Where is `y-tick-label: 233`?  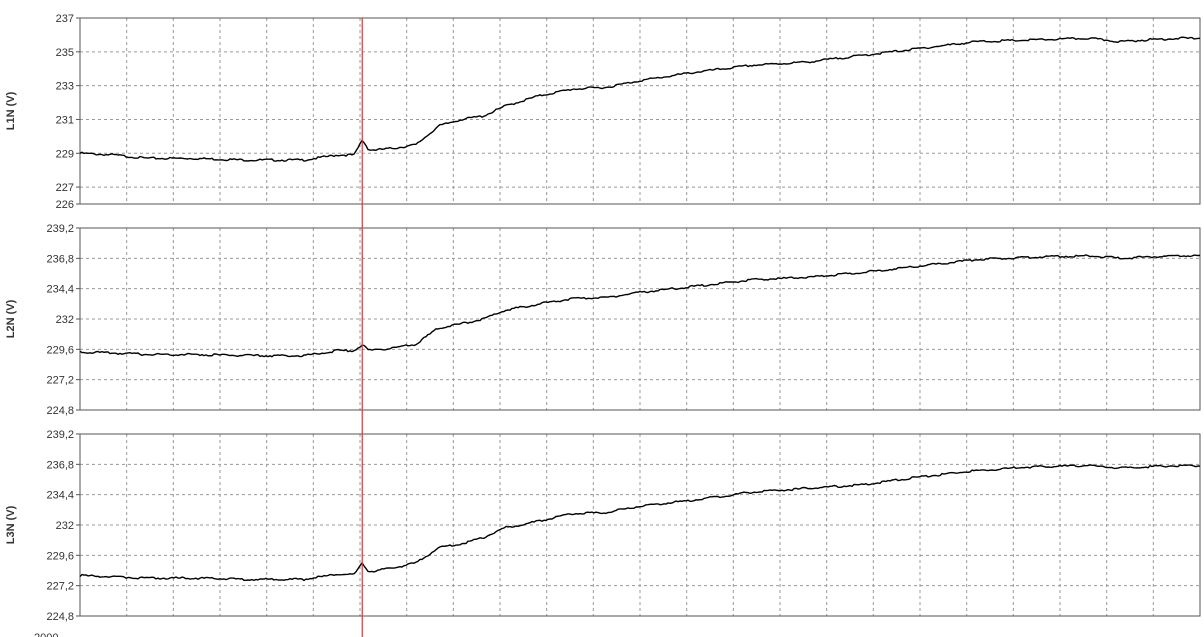
y-tick-label: 233 is located at coordinates (65, 87).